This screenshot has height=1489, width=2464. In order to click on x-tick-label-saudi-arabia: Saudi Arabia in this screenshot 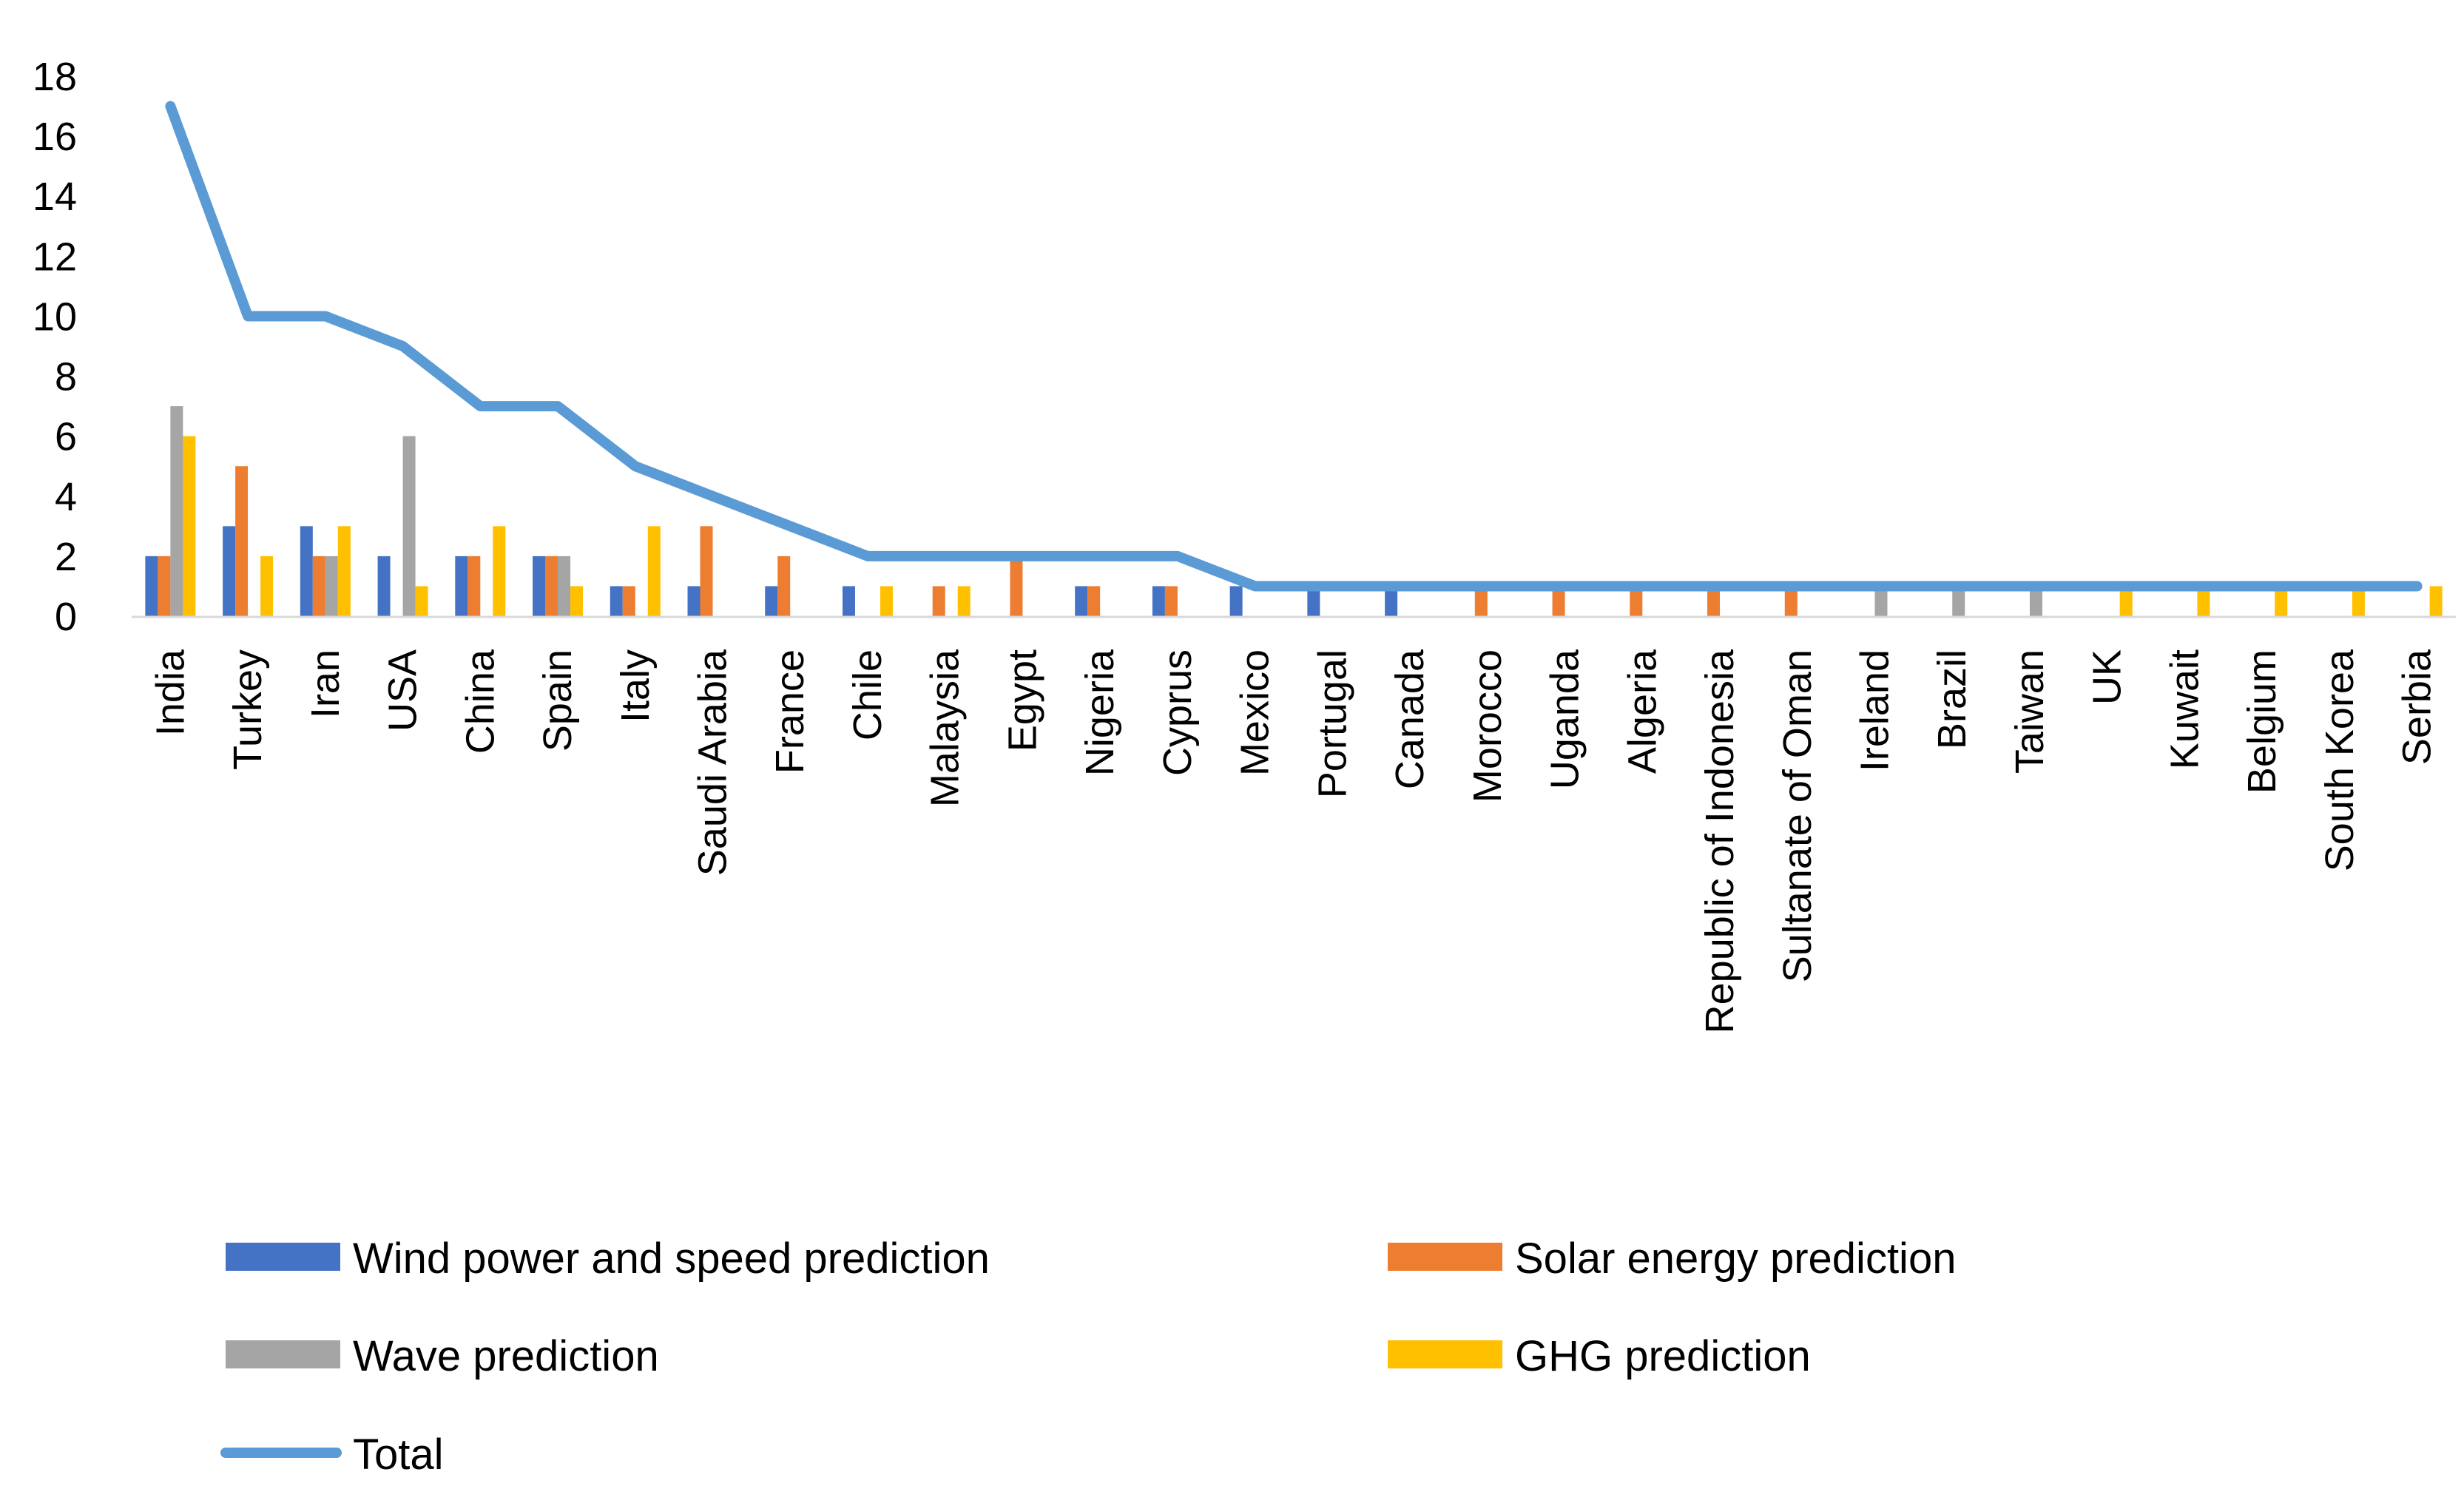, I will do `click(713, 762)`.